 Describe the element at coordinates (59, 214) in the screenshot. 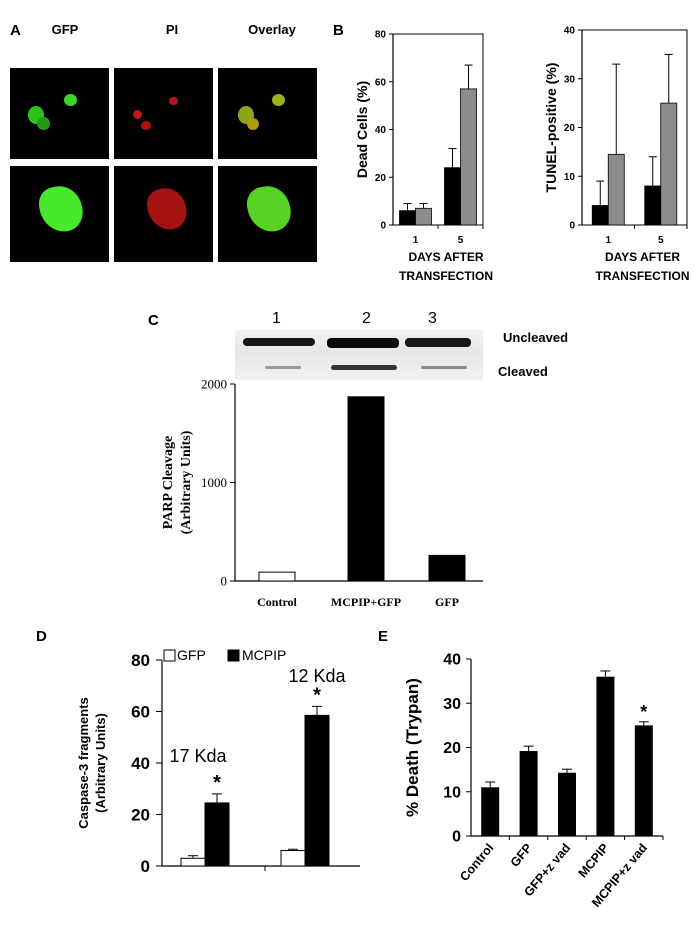

I see `gfp-image-bottom` at that location.